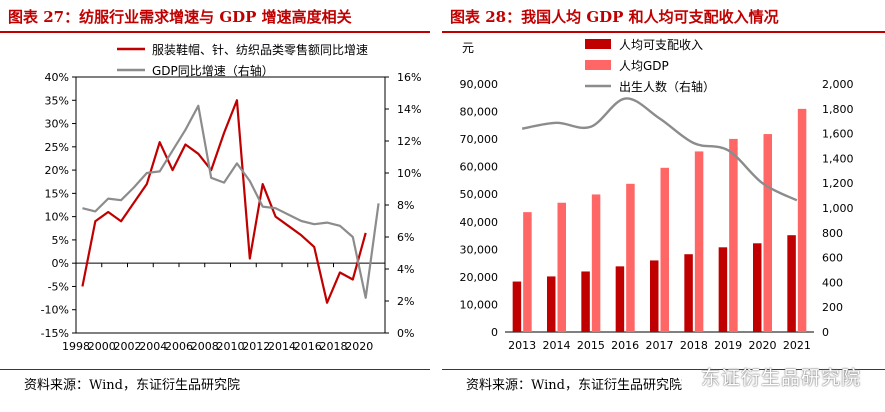  Describe the element at coordinates (667, 86) in the screenshot. I see `legend-label: 出生人数（右轴）` at that location.